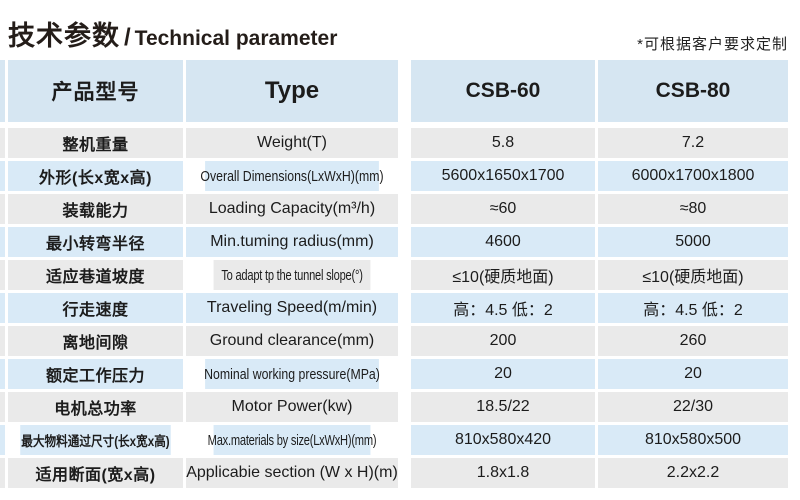  Describe the element at coordinates (292, 275) in the screenshot. I see `param-name-en: To adapt tp the tunnel slope(°)` at that location.